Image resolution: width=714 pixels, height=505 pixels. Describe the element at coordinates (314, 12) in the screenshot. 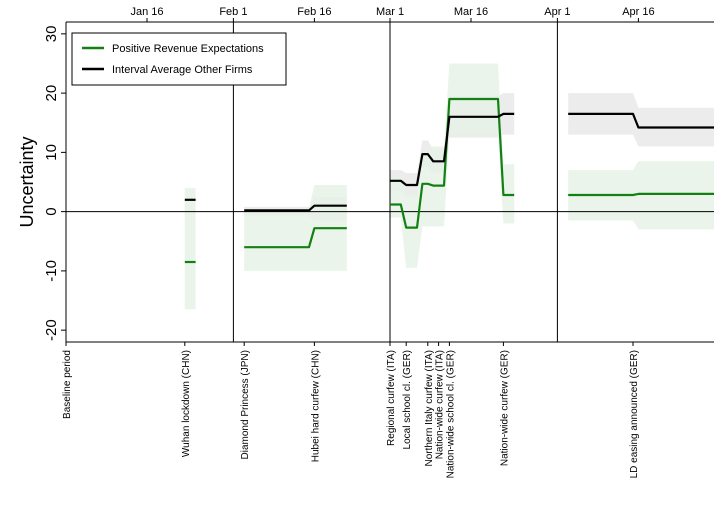

I see `top-tick-label: Feb 16` at that location.